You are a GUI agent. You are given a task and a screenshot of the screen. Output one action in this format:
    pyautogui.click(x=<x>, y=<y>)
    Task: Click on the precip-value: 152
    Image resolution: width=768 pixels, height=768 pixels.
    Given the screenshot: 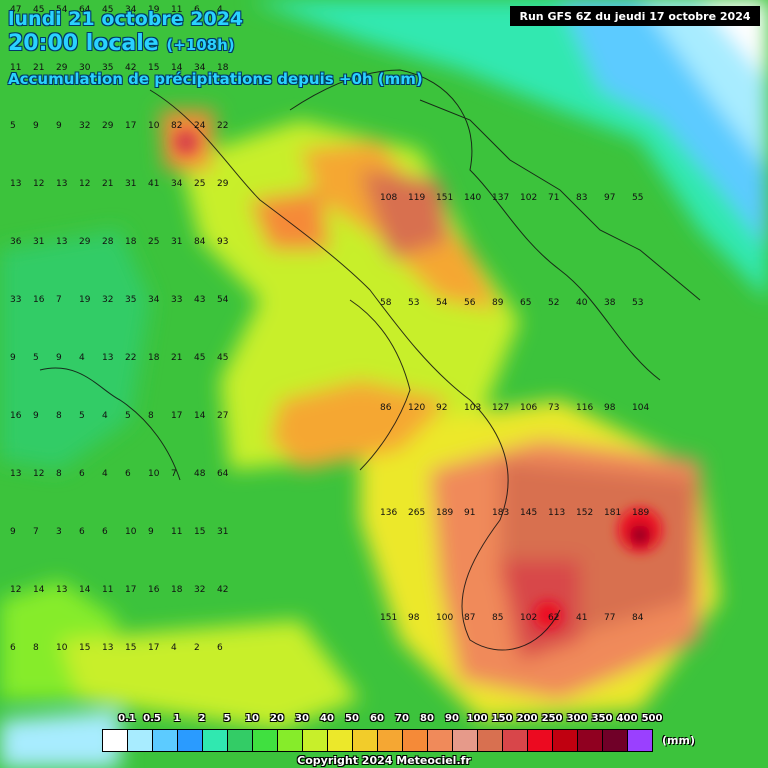 What is the action you would take?
    pyautogui.click(x=584, y=513)
    